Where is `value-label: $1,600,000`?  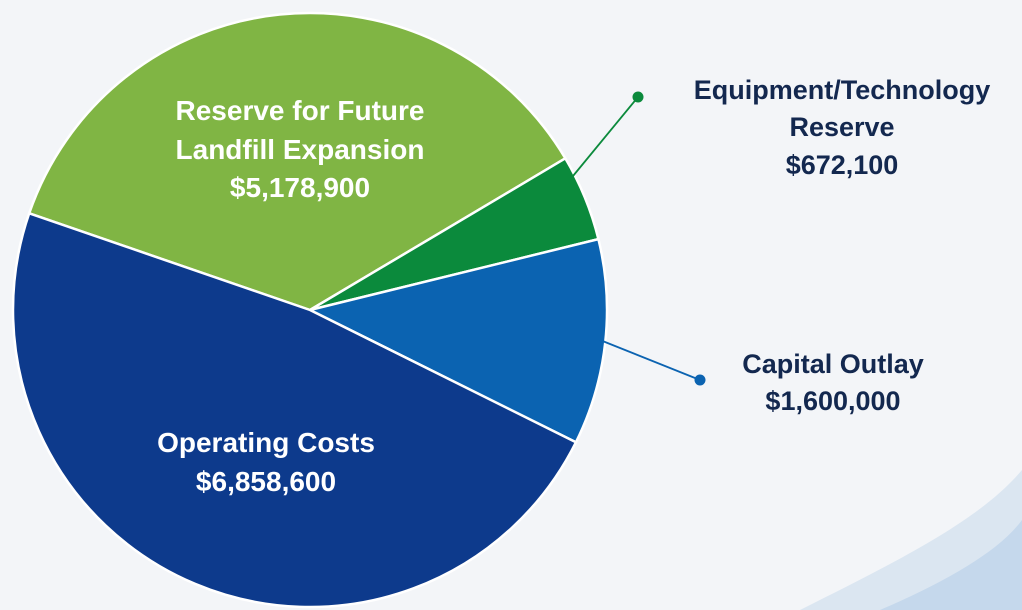
value-label: $1,600,000 is located at coordinates (833, 401).